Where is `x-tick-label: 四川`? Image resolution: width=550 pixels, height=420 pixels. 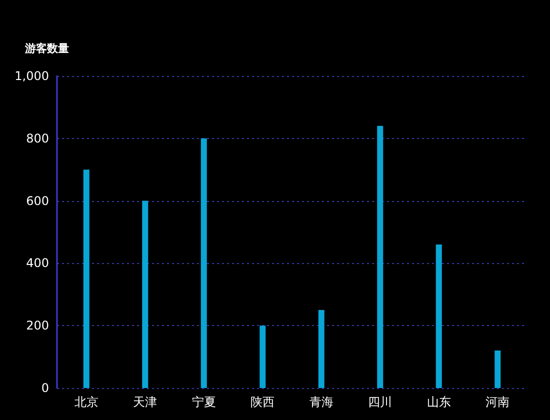
x-tick-label: 四川 is located at coordinates (380, 402).